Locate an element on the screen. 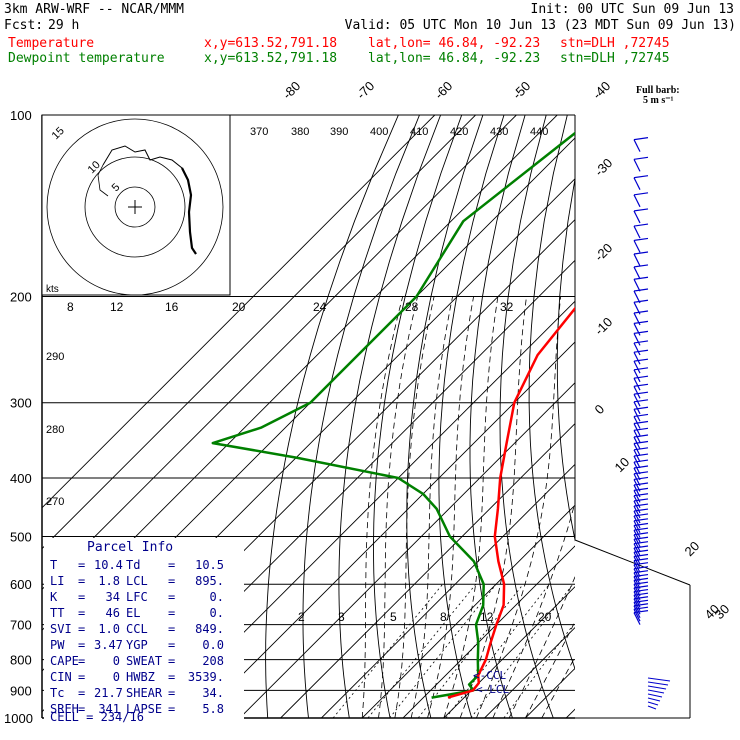  isentrope-label: 380 is located at coordinates (300, 132).